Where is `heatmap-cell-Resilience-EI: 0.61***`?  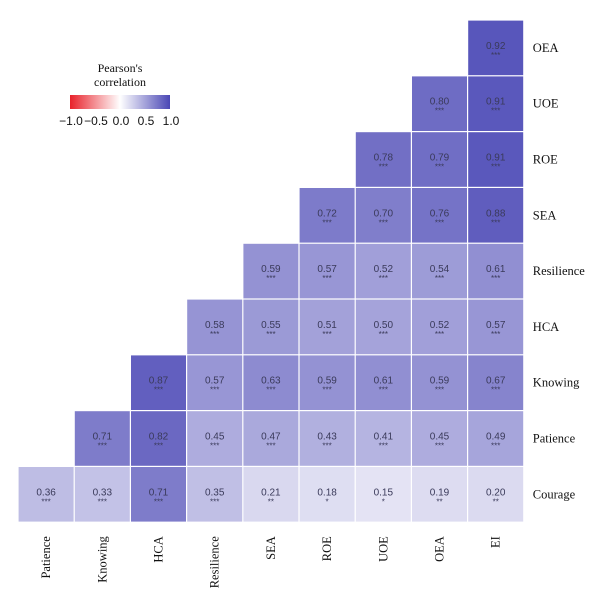
heatmap-cell-Resilience-EI: 0.61*** is located at coordinates (496, 271).